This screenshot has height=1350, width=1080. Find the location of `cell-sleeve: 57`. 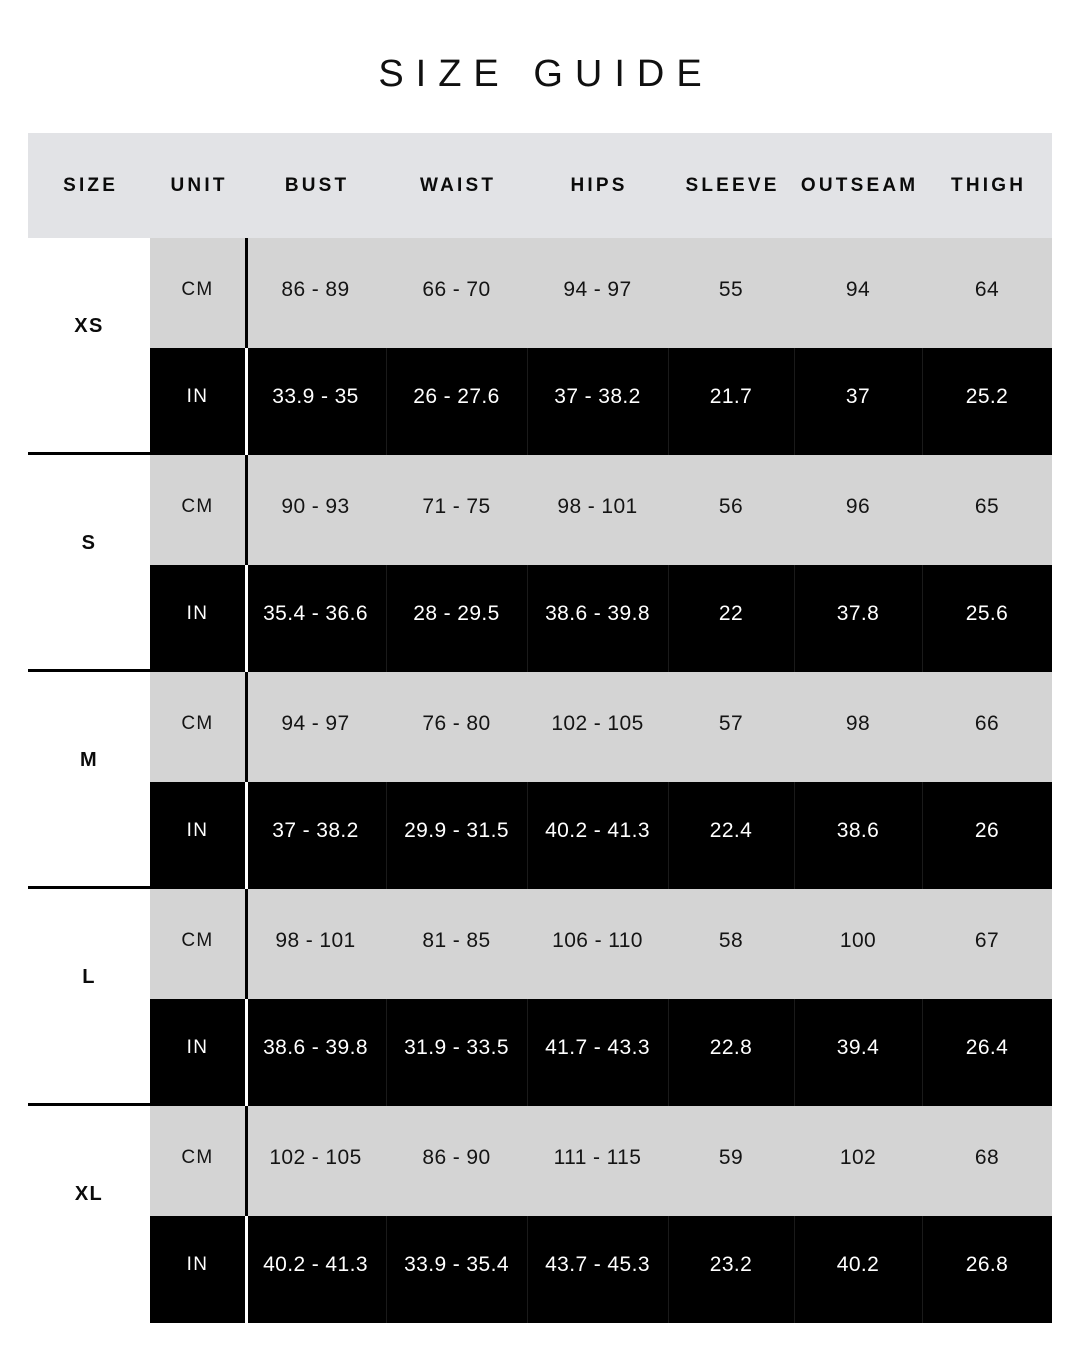

cell-sleeve: 57 is located at coordinates (731, 723).